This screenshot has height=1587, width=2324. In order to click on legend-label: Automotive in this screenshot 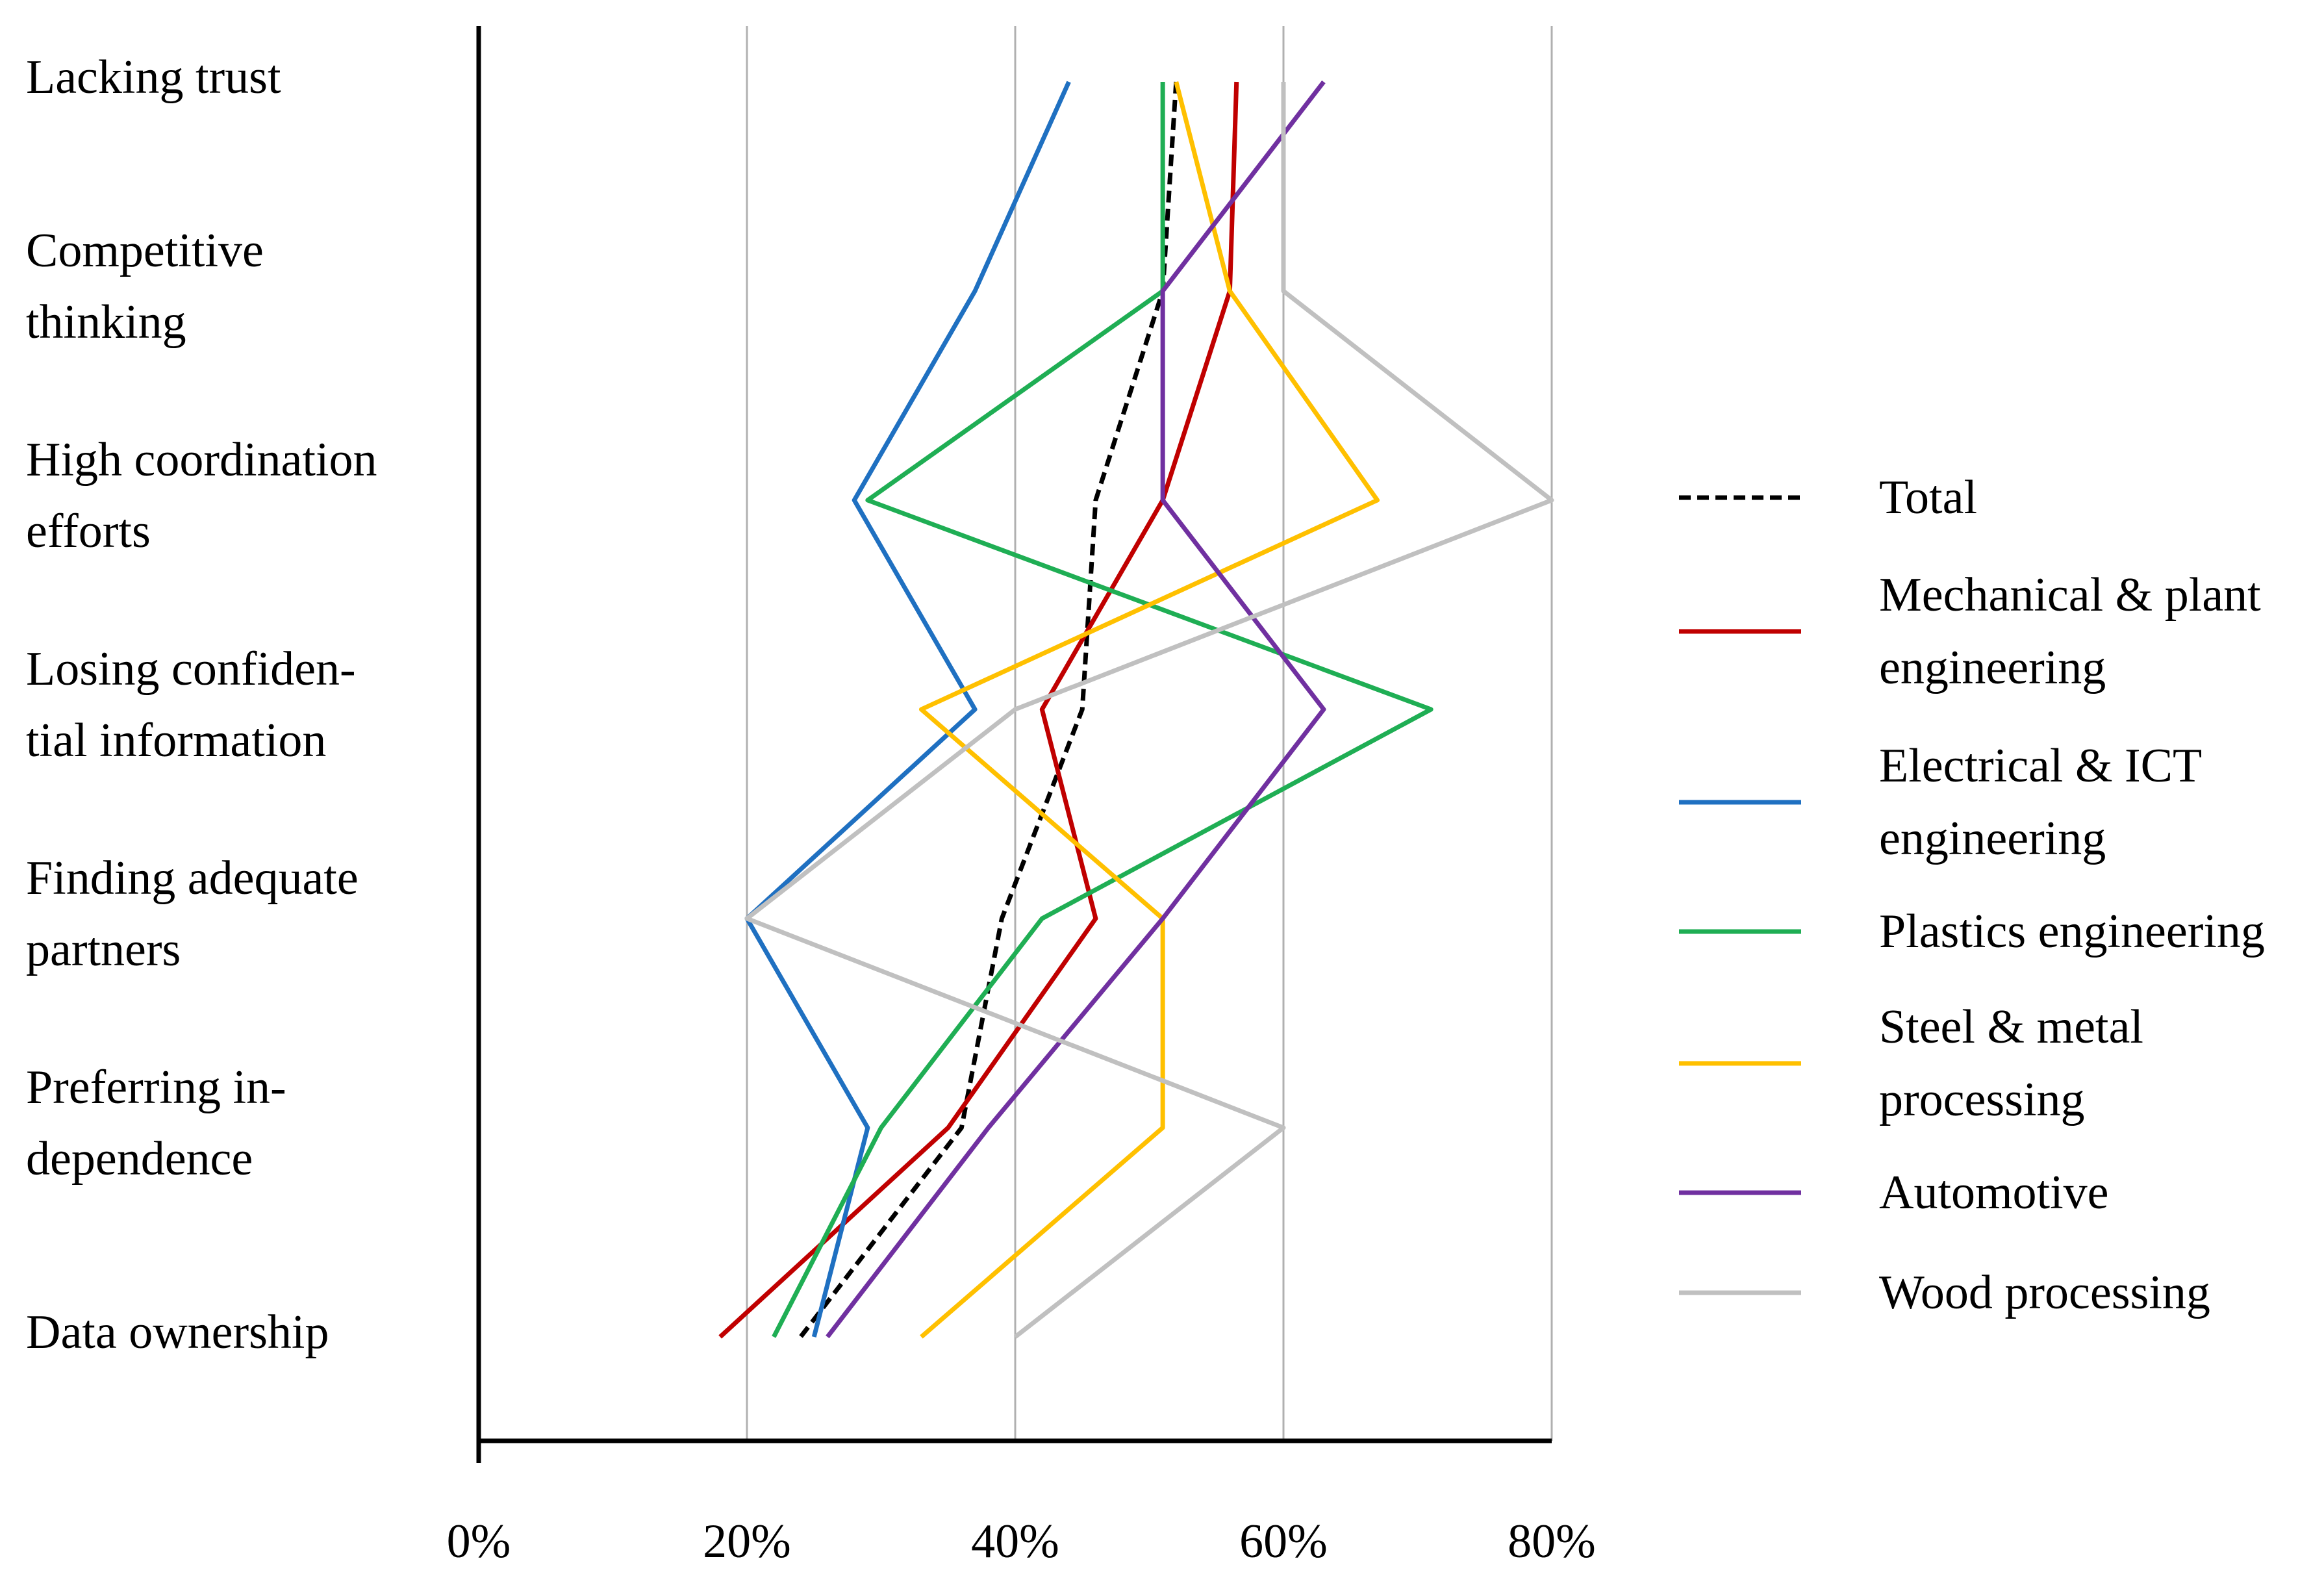, I will do `click(1994, 1192)`.